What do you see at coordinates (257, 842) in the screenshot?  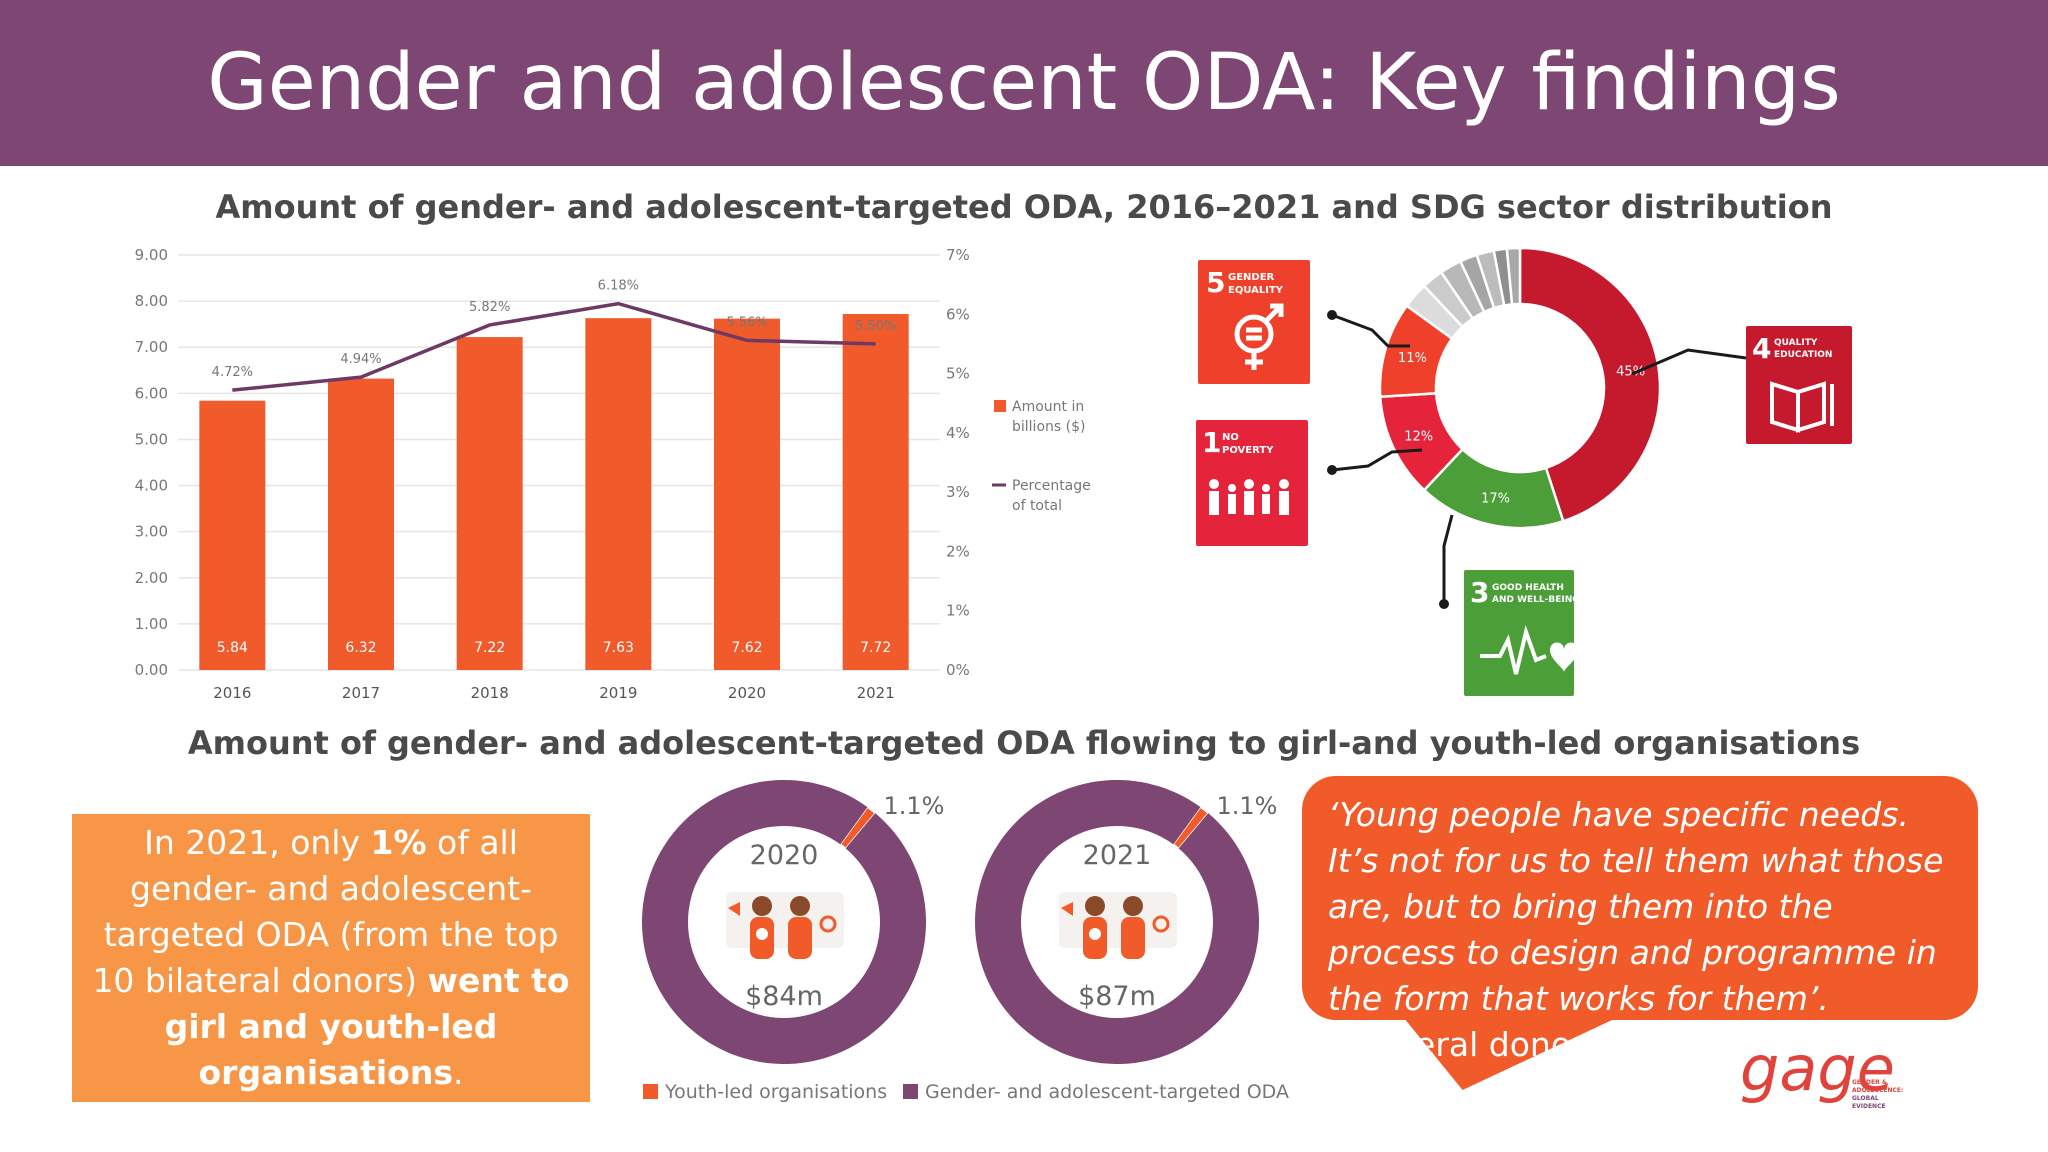 I see `callout-text-1: In 2021, only` at bounding box center [257, 842].